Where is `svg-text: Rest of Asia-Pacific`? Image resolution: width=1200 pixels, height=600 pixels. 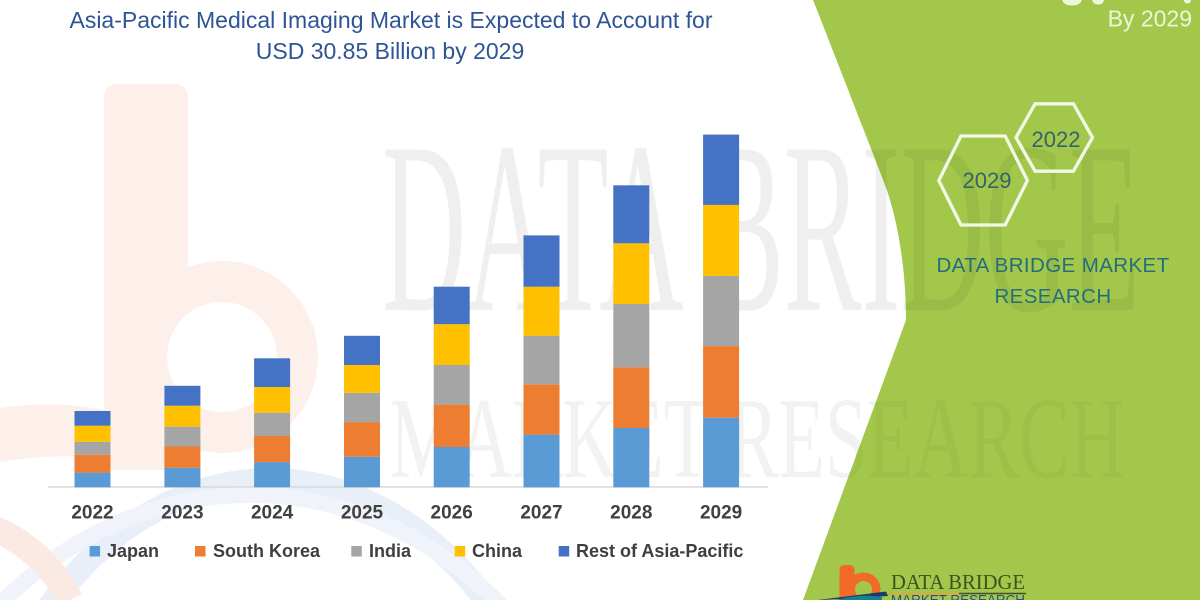 svg-text: Rest of Asia-Pacific is located at coordinates (659, 551).